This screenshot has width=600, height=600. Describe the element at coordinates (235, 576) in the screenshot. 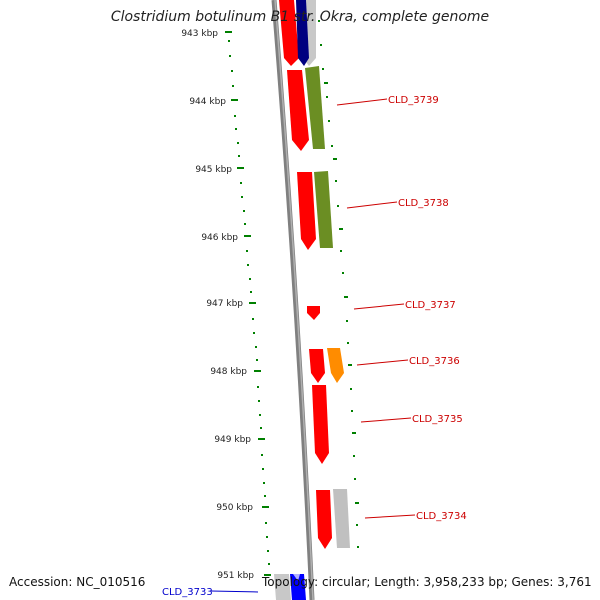

I see `kbp-label: 951 kbp` at that location.